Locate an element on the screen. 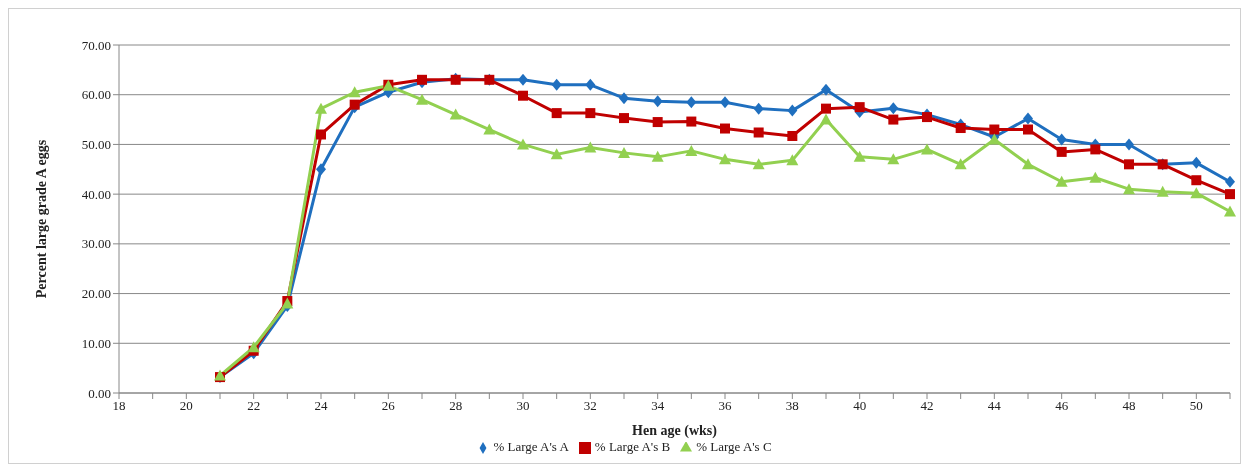  x-tick-label: 50 is located at coordinates (1196, 406).